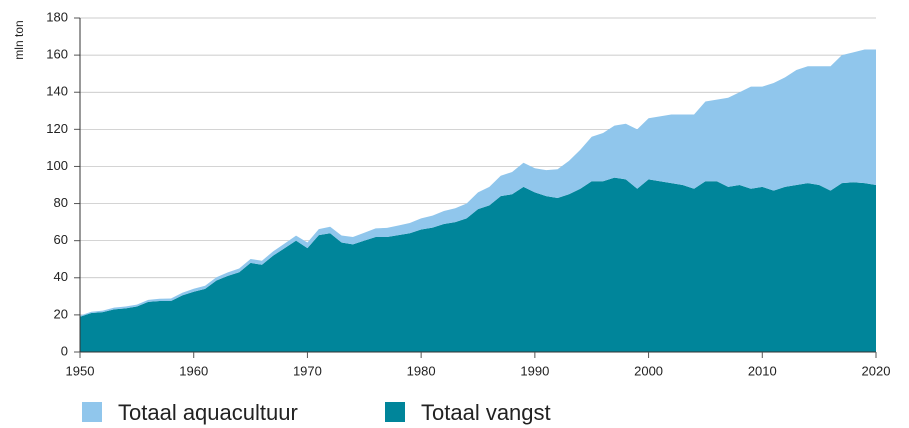  What do you see at coordinates (61, 202) in the screenshot?
I see `y-tick-label: 80` at bounding box center [61, 202].